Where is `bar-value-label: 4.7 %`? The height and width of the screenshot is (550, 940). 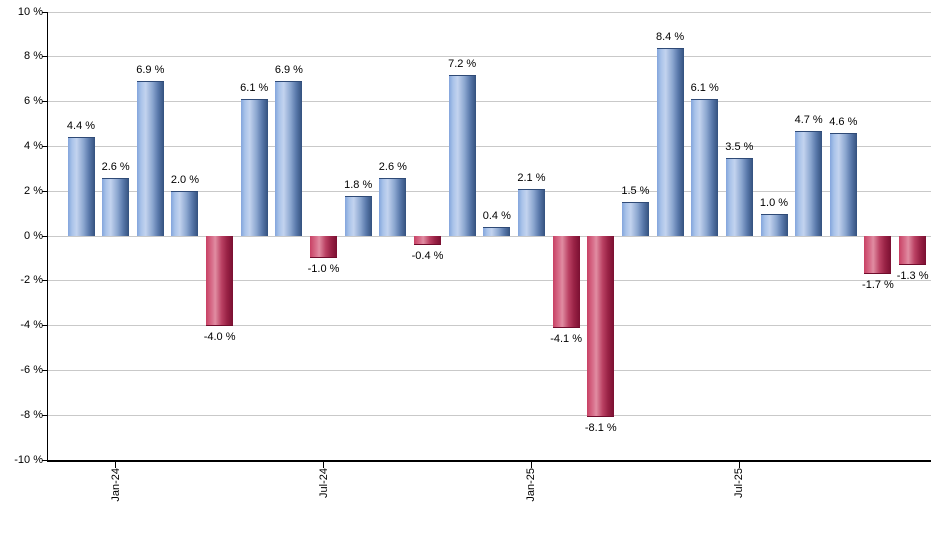
bar-value-label: 4.7 % is located at coordinates (808, 119).